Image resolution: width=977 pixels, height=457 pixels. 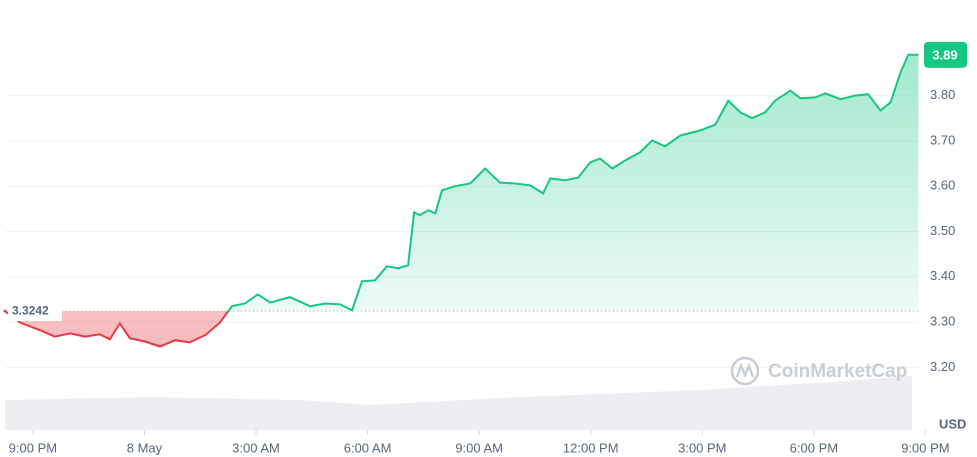 I want to click on x-tick-label: 12:00 PM, so click(x=591, y=447).